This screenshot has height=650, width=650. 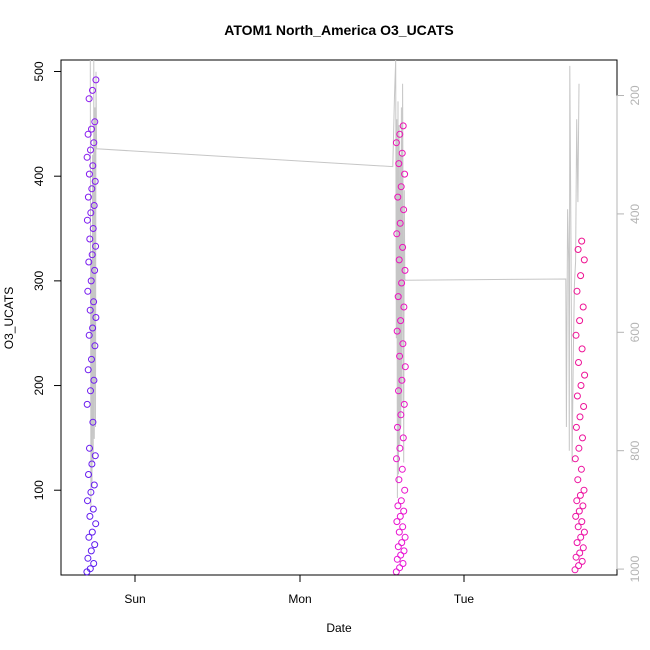 What do you see at coordinates (299, 599) in the screenshot?
I see `x-tick-label: Mon` at bounding box center [299, 599].